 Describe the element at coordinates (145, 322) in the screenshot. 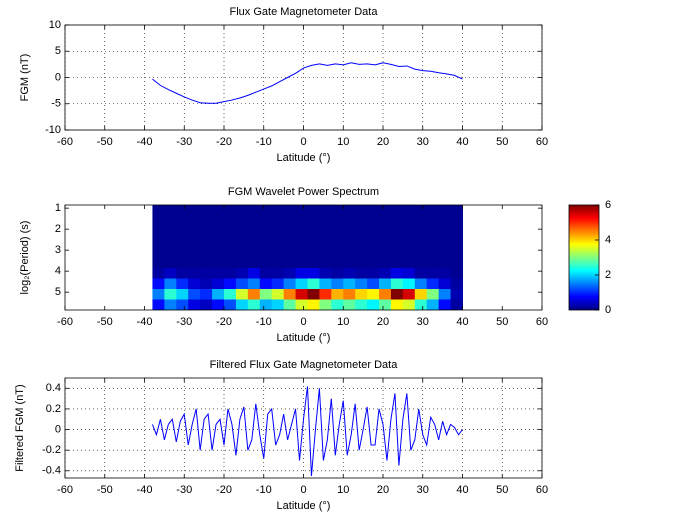

I see `x-tick-label: -40` at that location.